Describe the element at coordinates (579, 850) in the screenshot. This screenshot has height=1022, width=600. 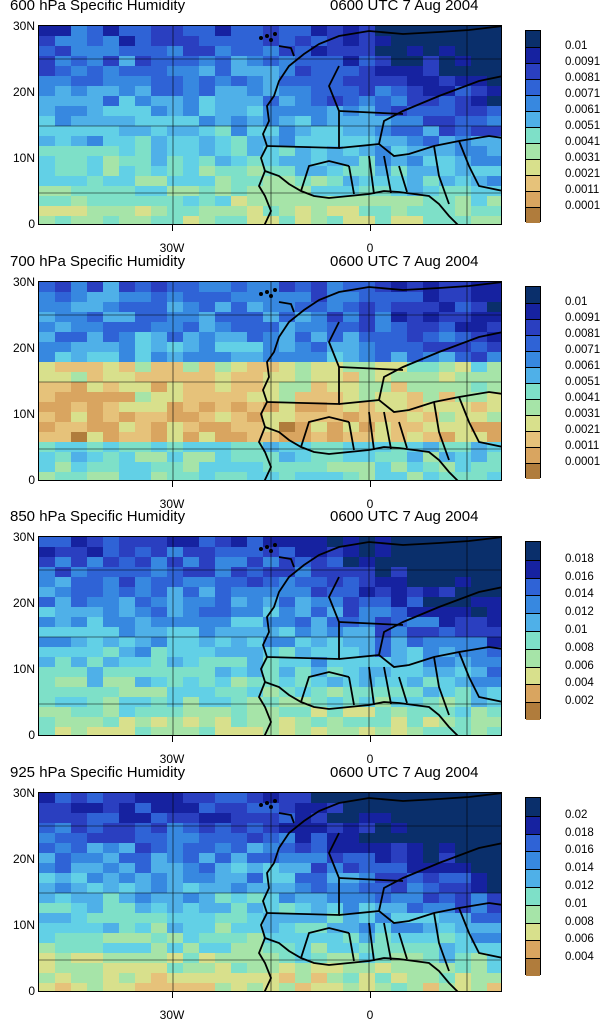
I see `legend-label: 0.016` at that location.